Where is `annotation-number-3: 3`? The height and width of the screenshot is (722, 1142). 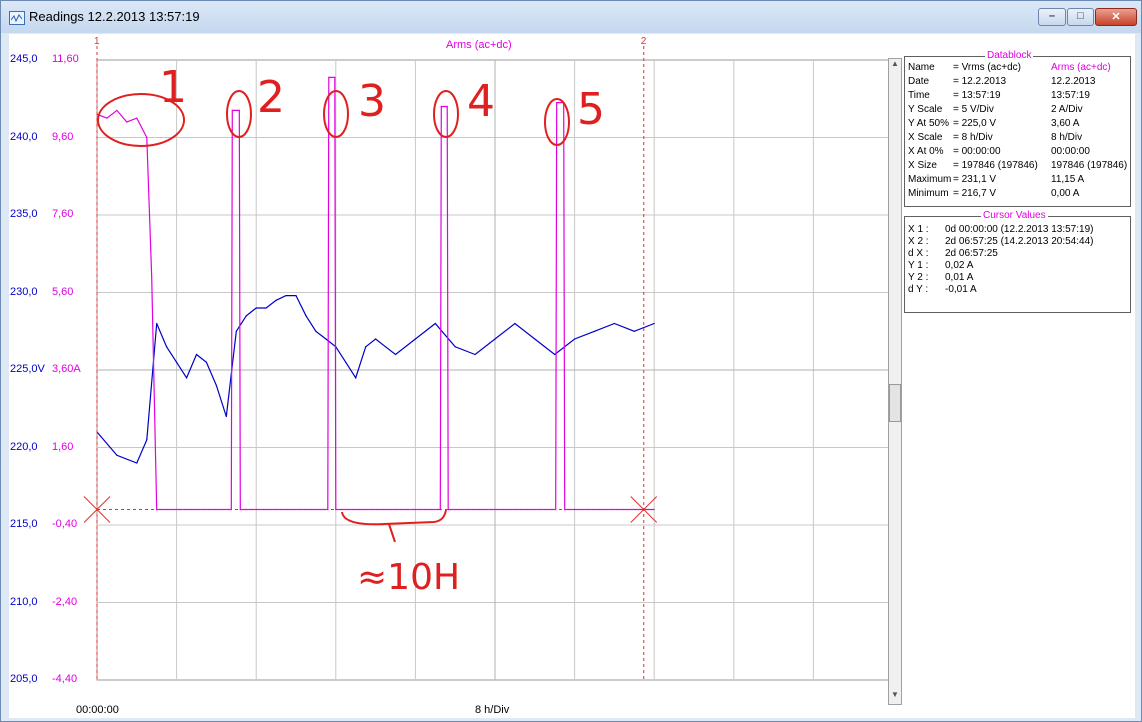
annotation-number-3: 3 is located at coordinates (372, 101).